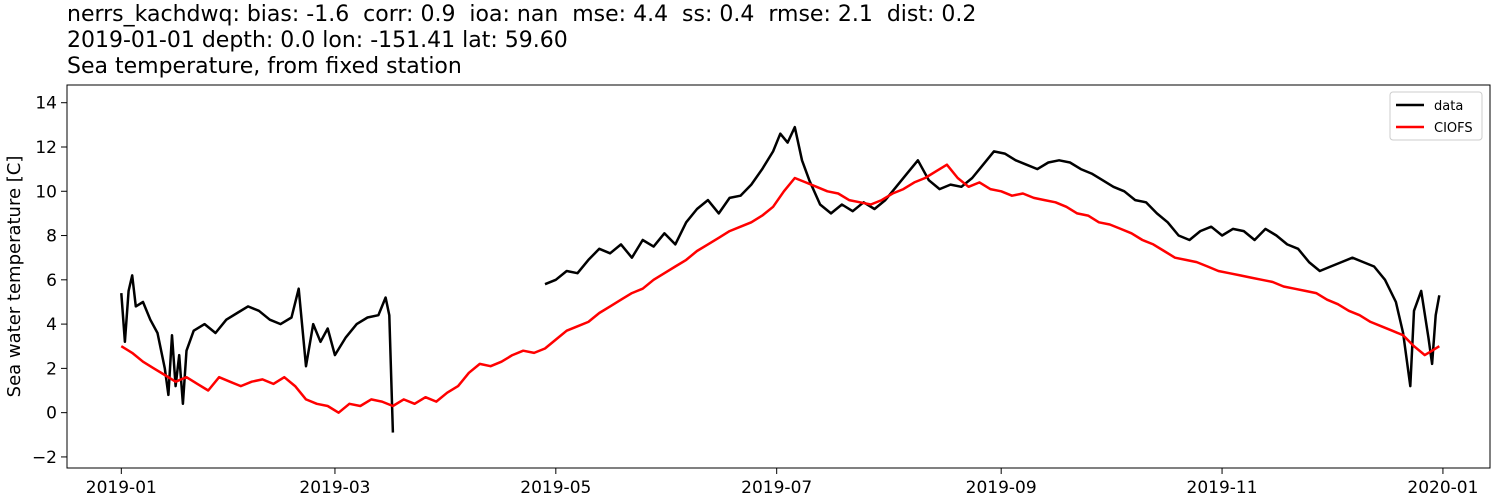 Image resolution: width=1500 pixels, height=500 pixels. What do you see at coordinates (334, 488) in the screenshot?
I see `x-tick-label: 2019-03` at bounding box center [334, 488].